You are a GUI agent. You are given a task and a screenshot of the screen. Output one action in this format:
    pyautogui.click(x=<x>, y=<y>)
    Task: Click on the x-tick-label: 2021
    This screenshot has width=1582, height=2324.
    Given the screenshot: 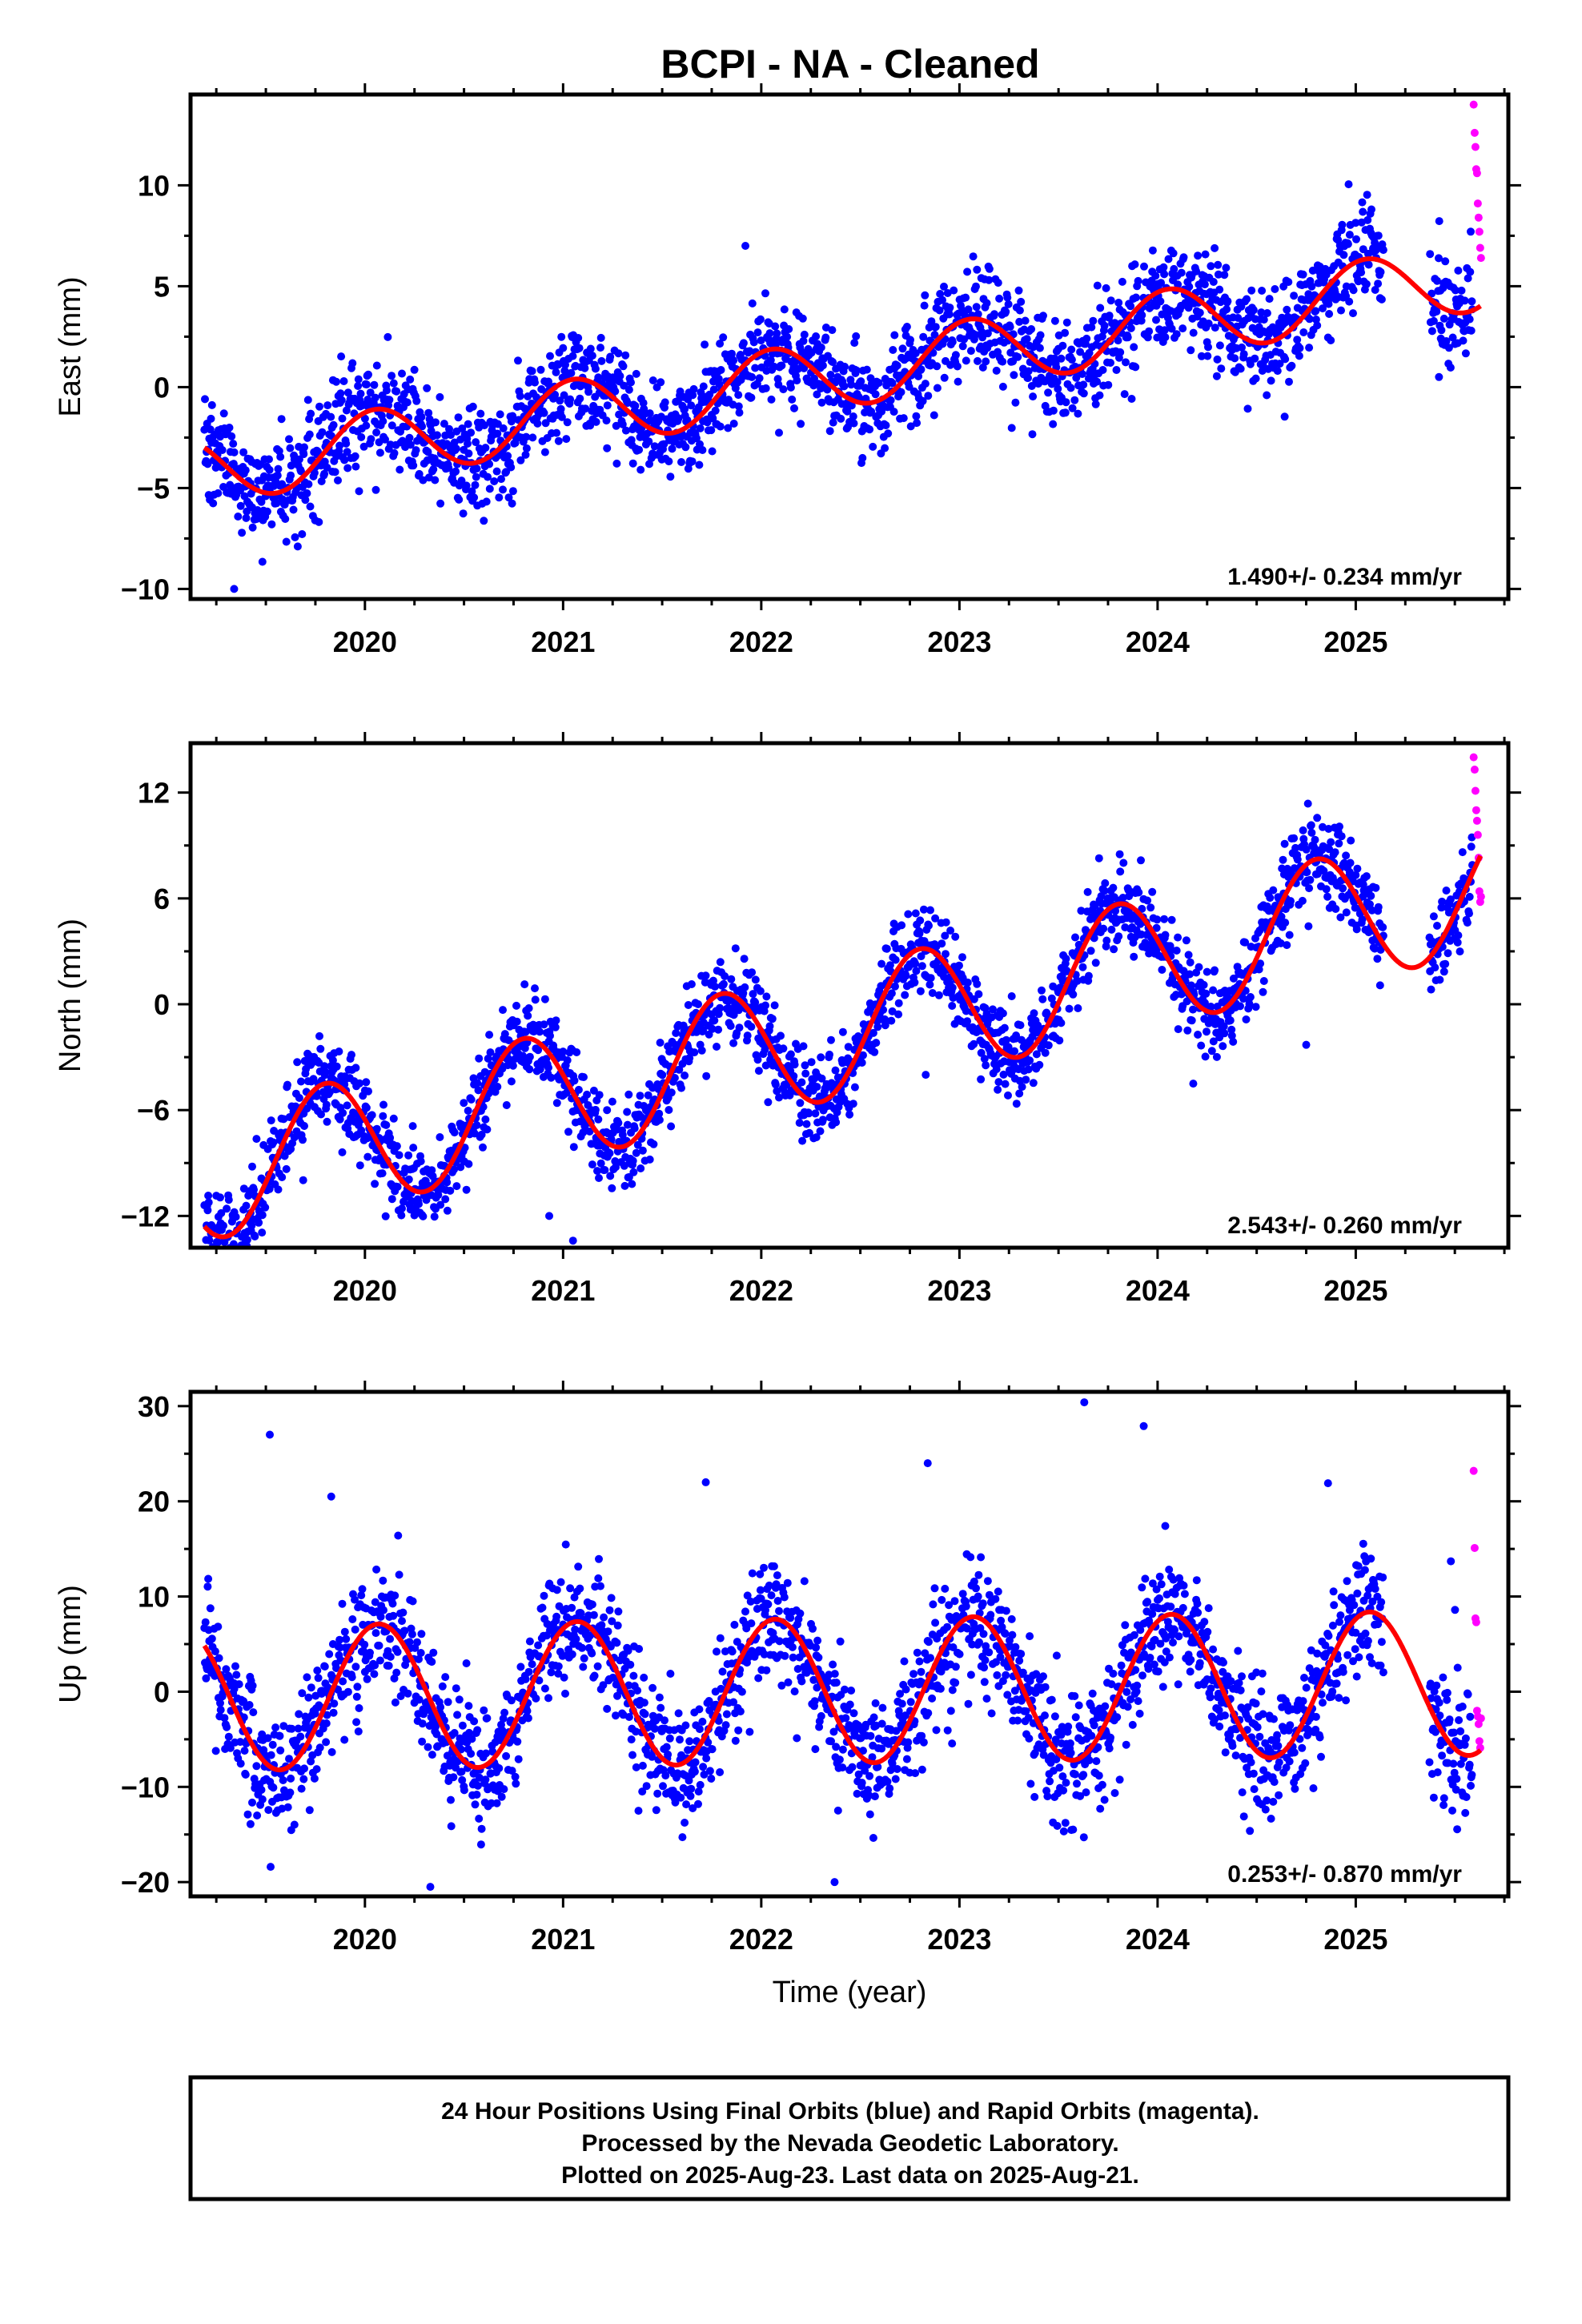 What is the action you would take?
    pyautogui.click(x=563, y=1290)
    